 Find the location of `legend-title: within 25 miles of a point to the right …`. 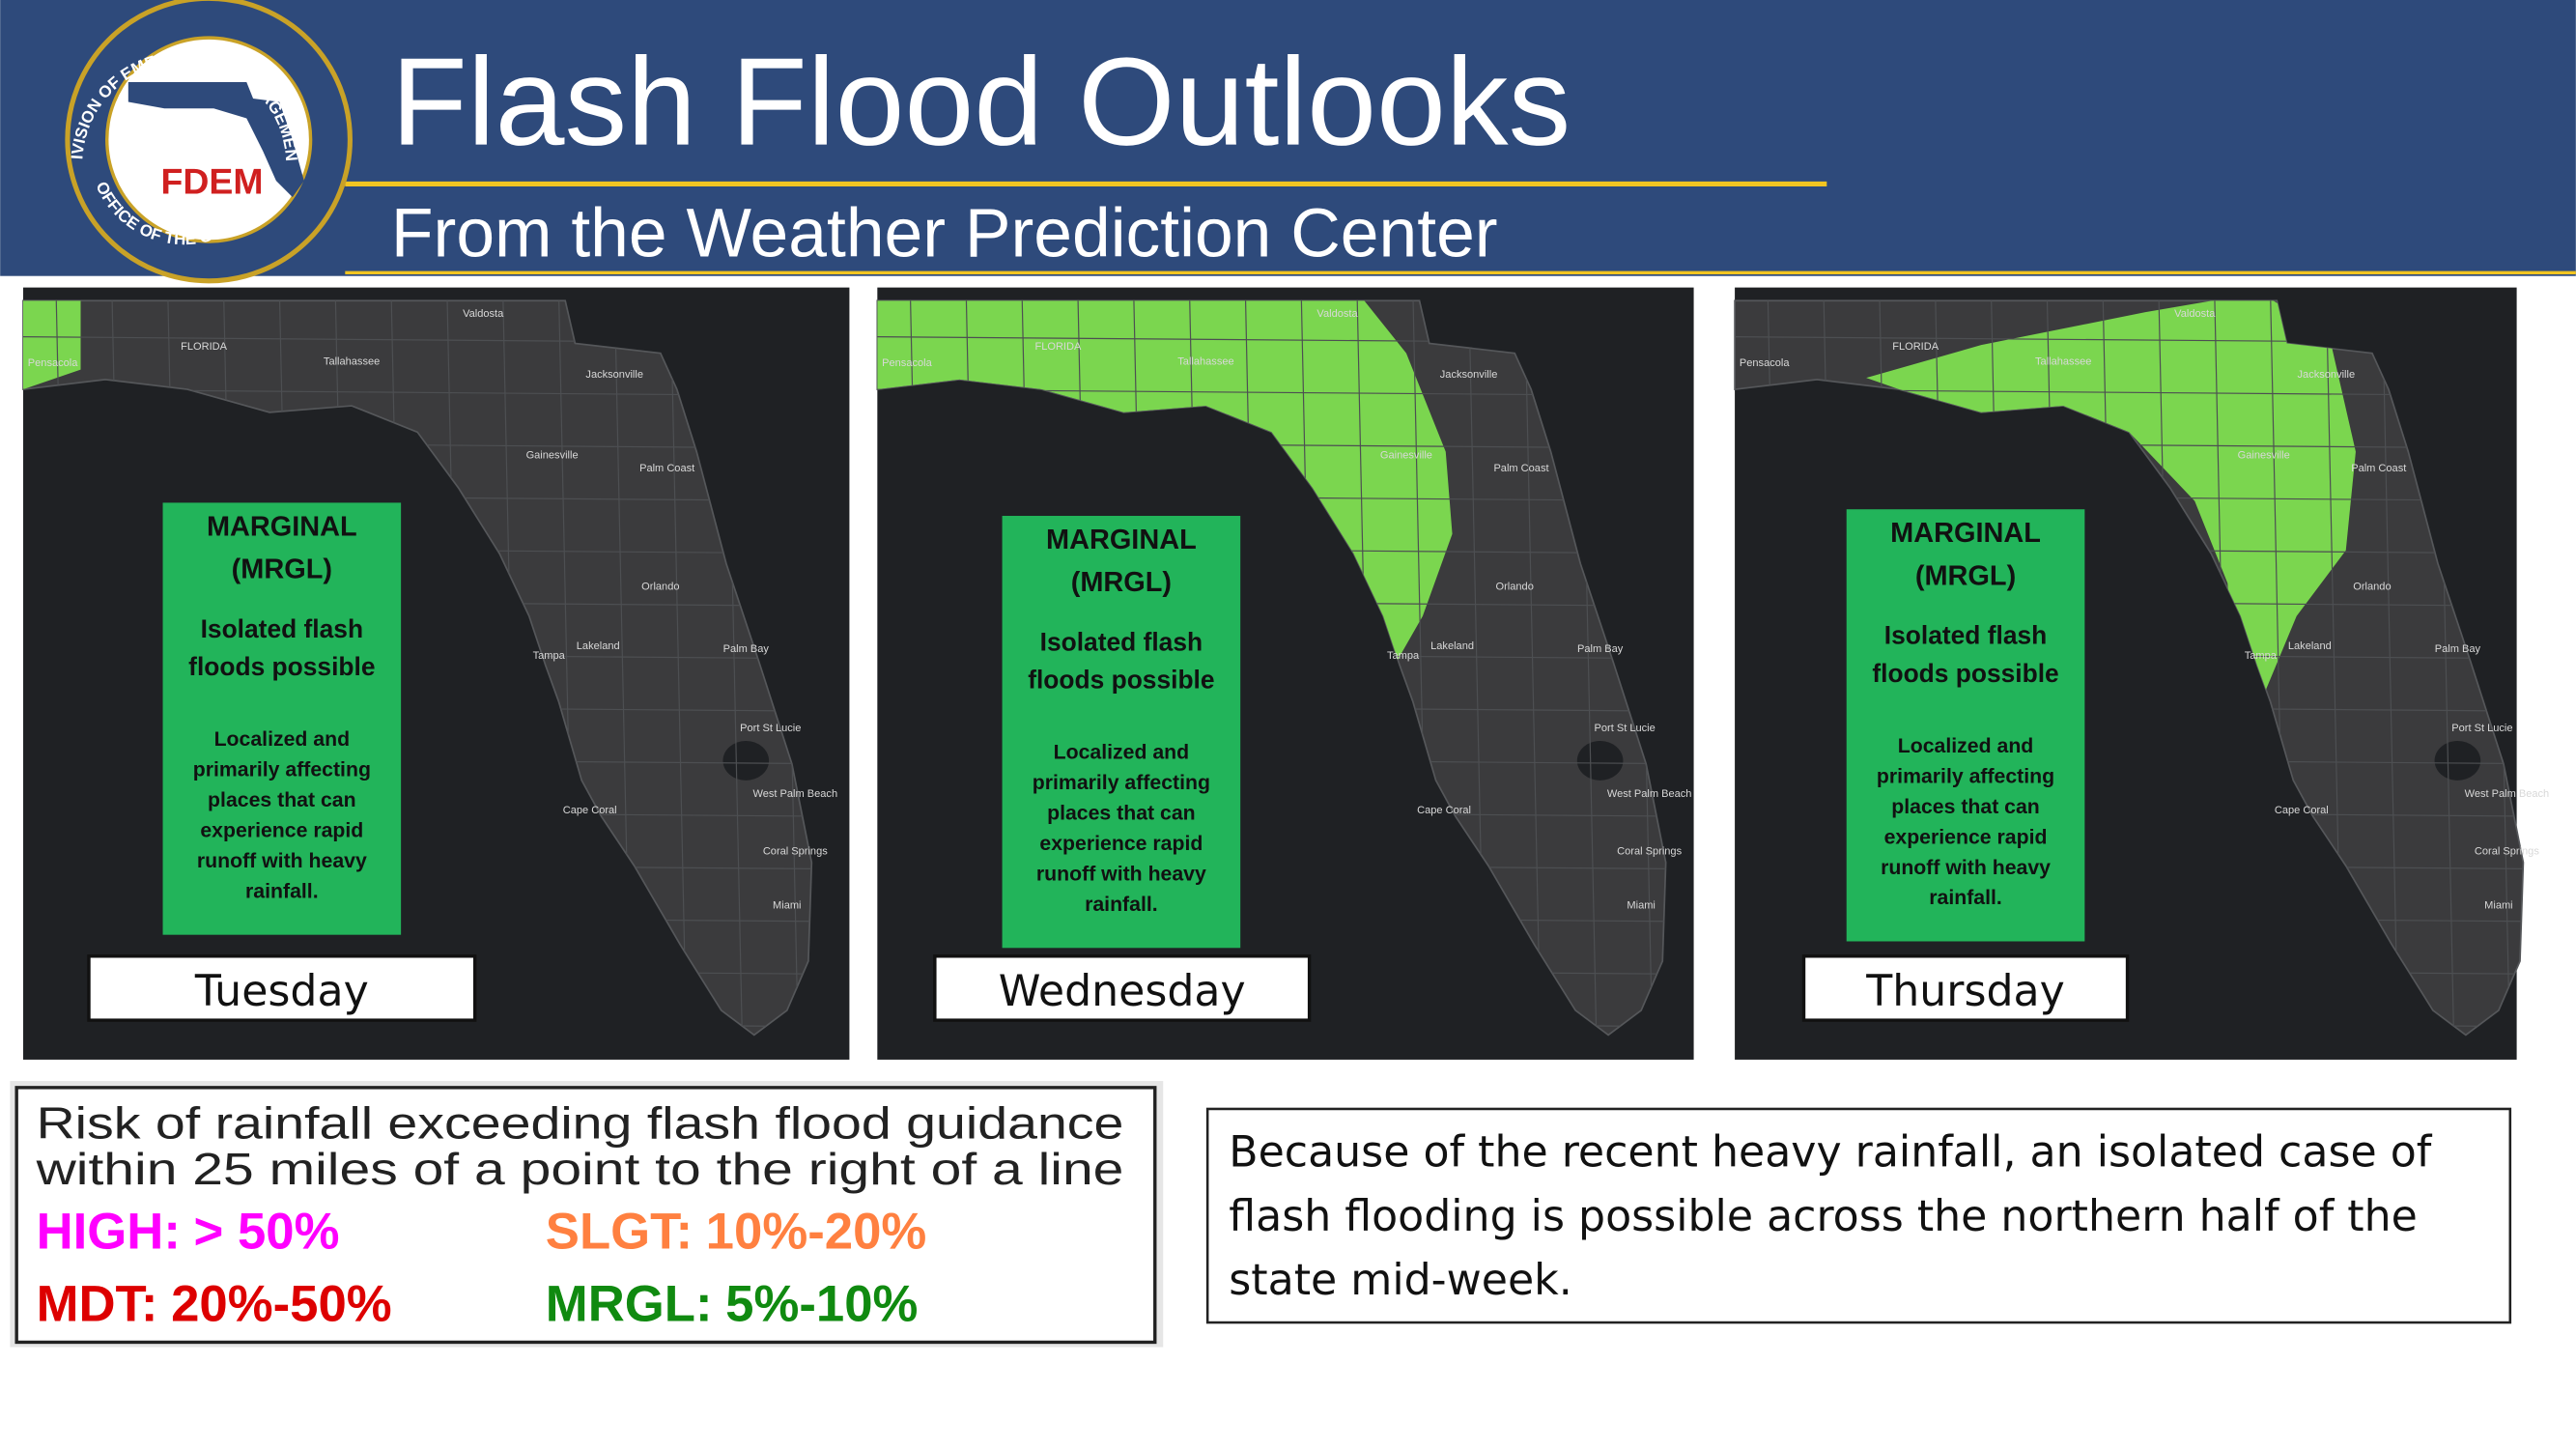

legend-title: within 25 miles of a point to the right … is located at coordinates (579, 1169).